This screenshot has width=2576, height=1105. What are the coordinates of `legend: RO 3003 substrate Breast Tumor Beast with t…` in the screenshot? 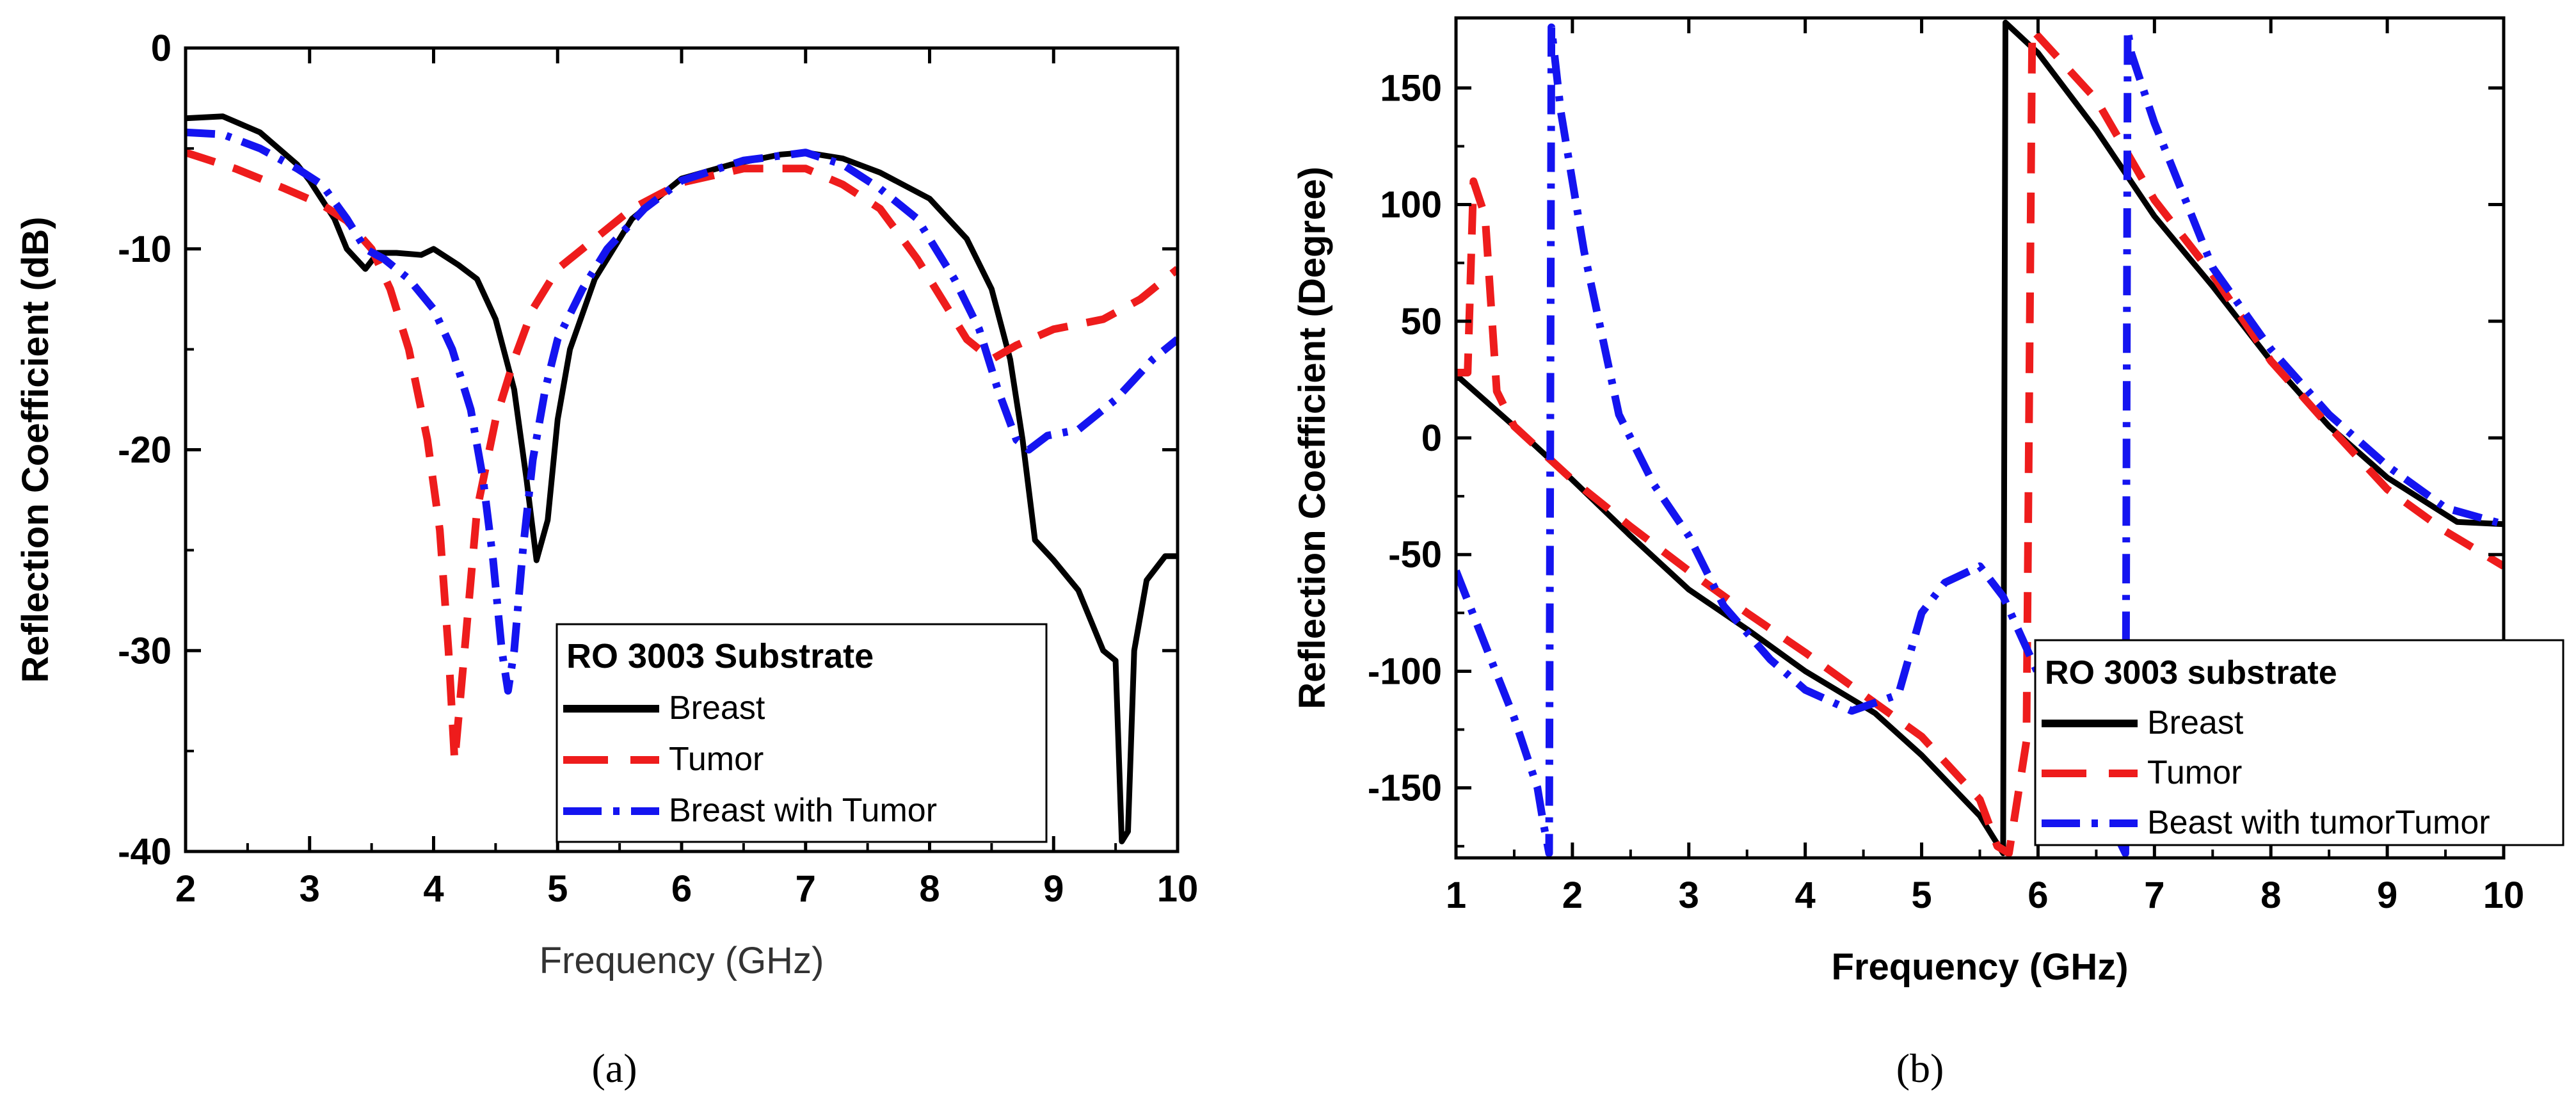 It's located at (2299, 743).